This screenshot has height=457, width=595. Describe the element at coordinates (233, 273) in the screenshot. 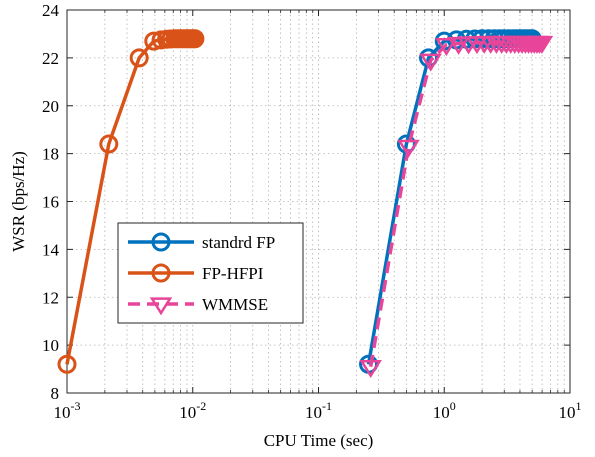

I see `legend-label: FP-HFPI` at that location.